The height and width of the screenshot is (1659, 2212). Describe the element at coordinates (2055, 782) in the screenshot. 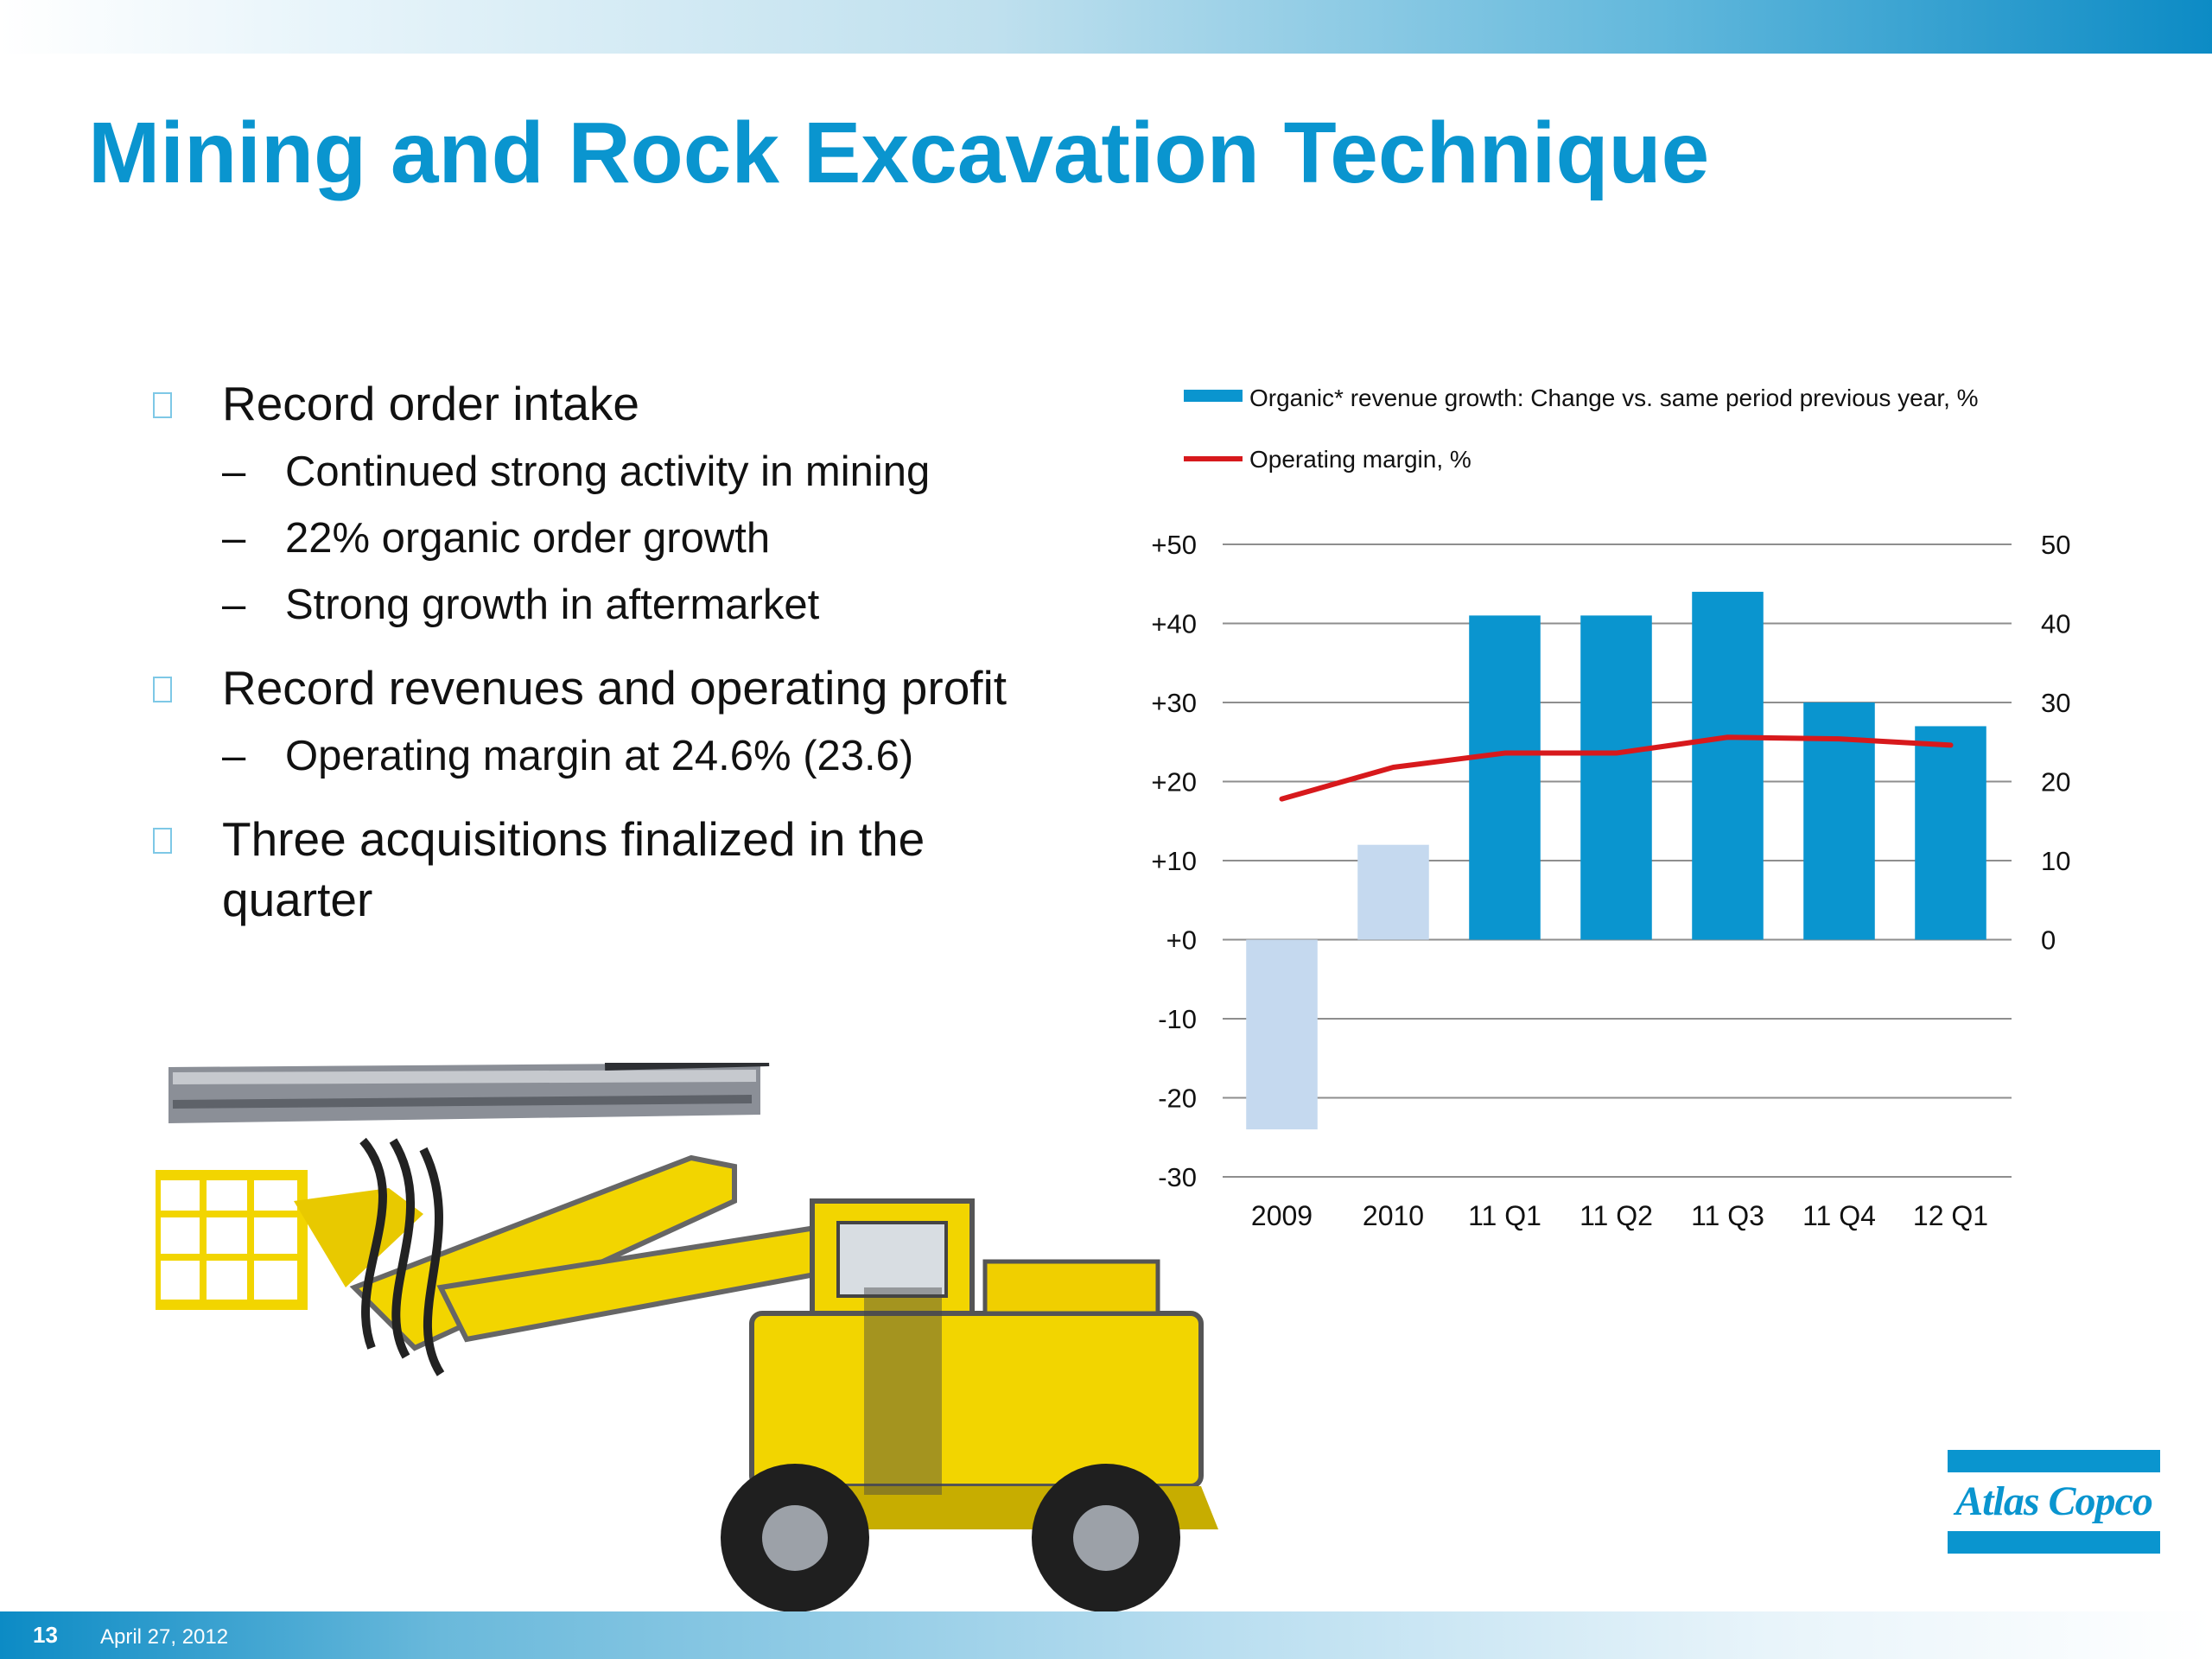

I see `right-axis-tick-label: 20` at that location.